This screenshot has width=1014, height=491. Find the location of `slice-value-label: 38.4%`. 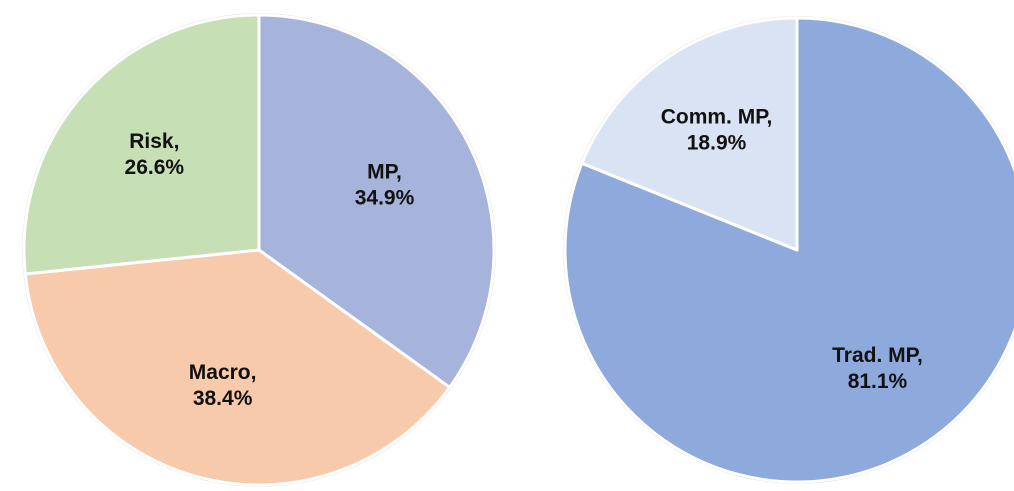

slice-value-label: 38.4% is located at coordinates (223, 398).